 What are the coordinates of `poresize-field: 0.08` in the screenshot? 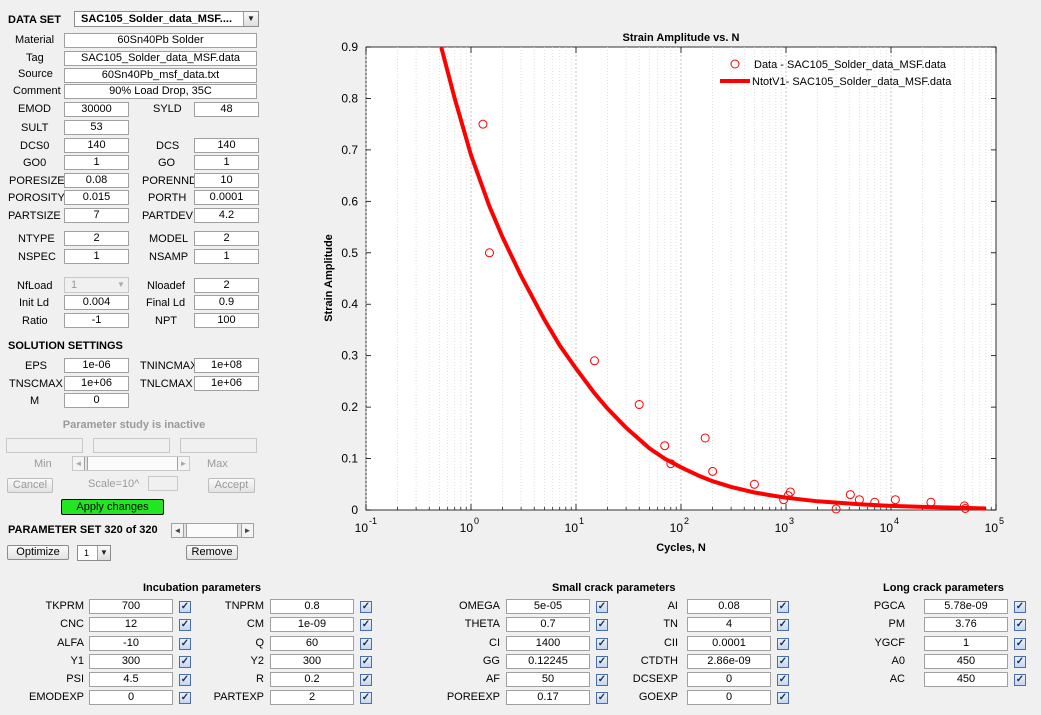 It's located at (96, 180).